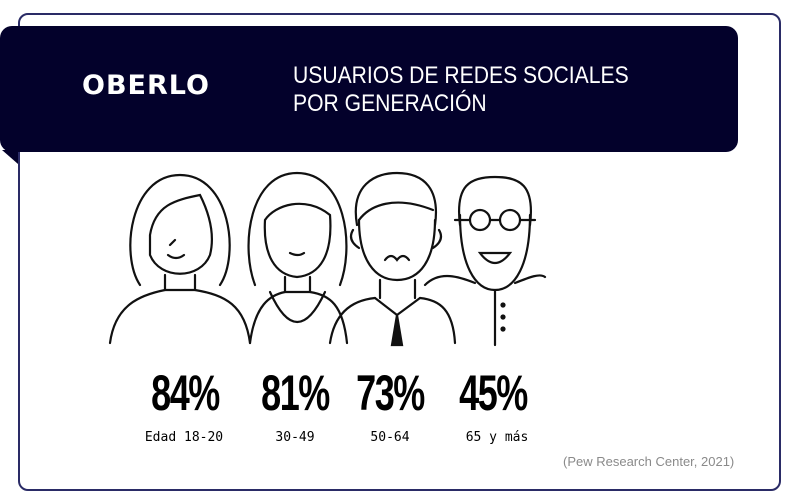 The height and width of the screenshot is (504, 795). I want to click on stat-value-30-49: 81%, so click(295, 393).